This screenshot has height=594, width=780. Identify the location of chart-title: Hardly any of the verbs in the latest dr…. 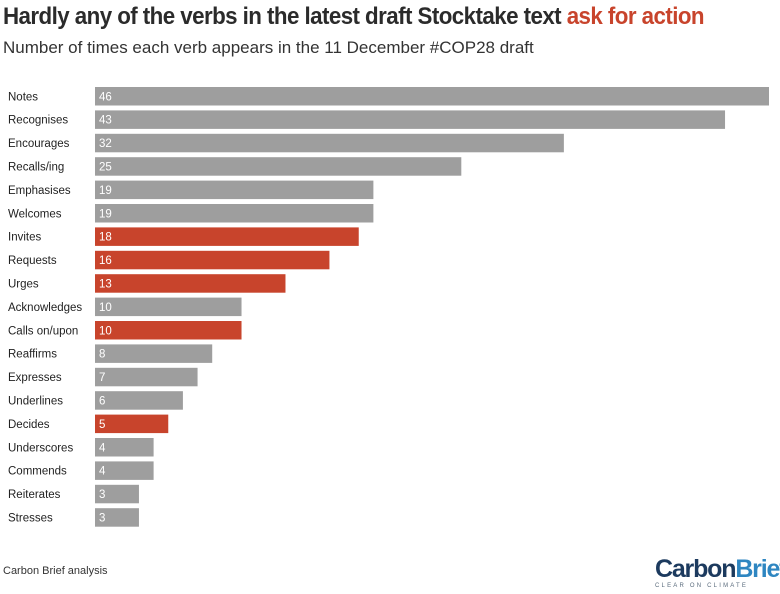
(354, 17).